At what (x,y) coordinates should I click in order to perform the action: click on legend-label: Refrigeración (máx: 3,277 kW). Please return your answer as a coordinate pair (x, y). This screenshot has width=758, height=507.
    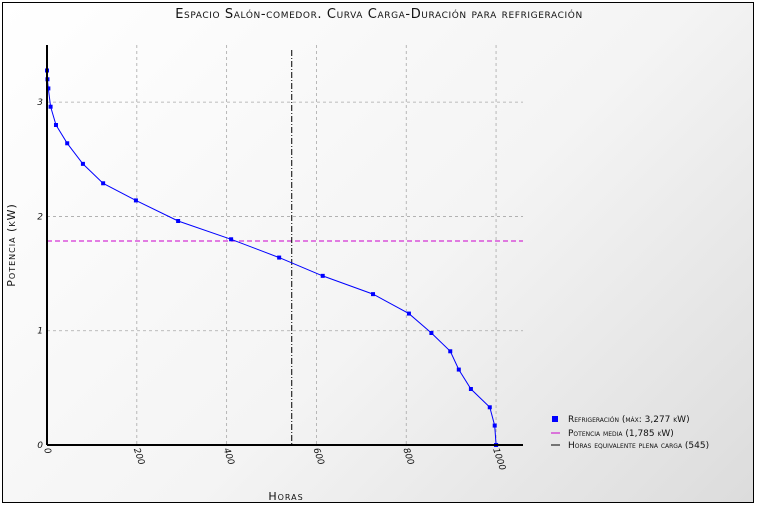
    Looking at the image, I should click on (629, 420).